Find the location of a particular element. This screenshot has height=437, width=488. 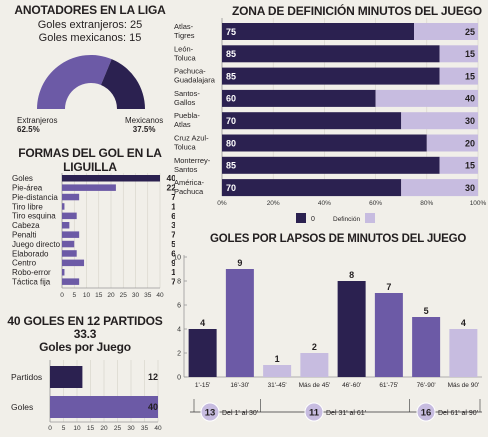

y-tick-label: 10 is located at coordinates (177, 258).